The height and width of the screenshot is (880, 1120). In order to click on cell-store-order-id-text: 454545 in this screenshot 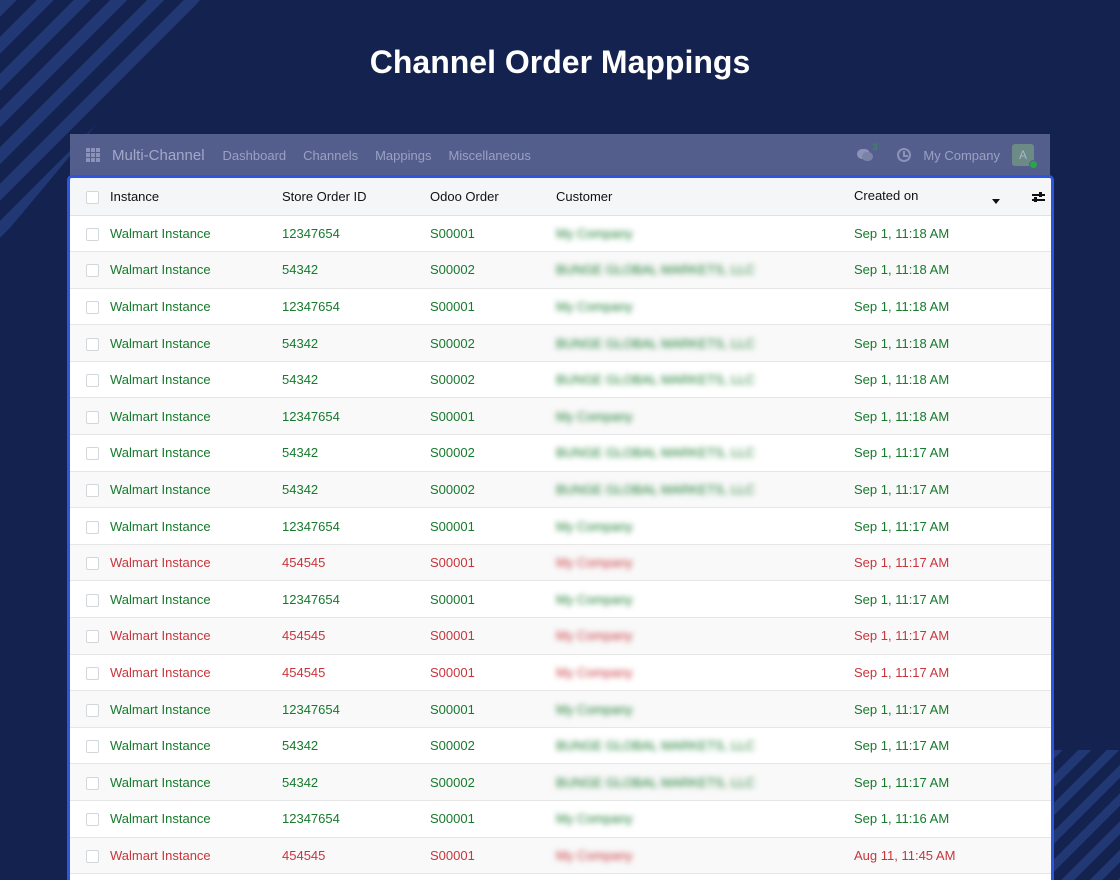, I will do `click(304, 855)`.